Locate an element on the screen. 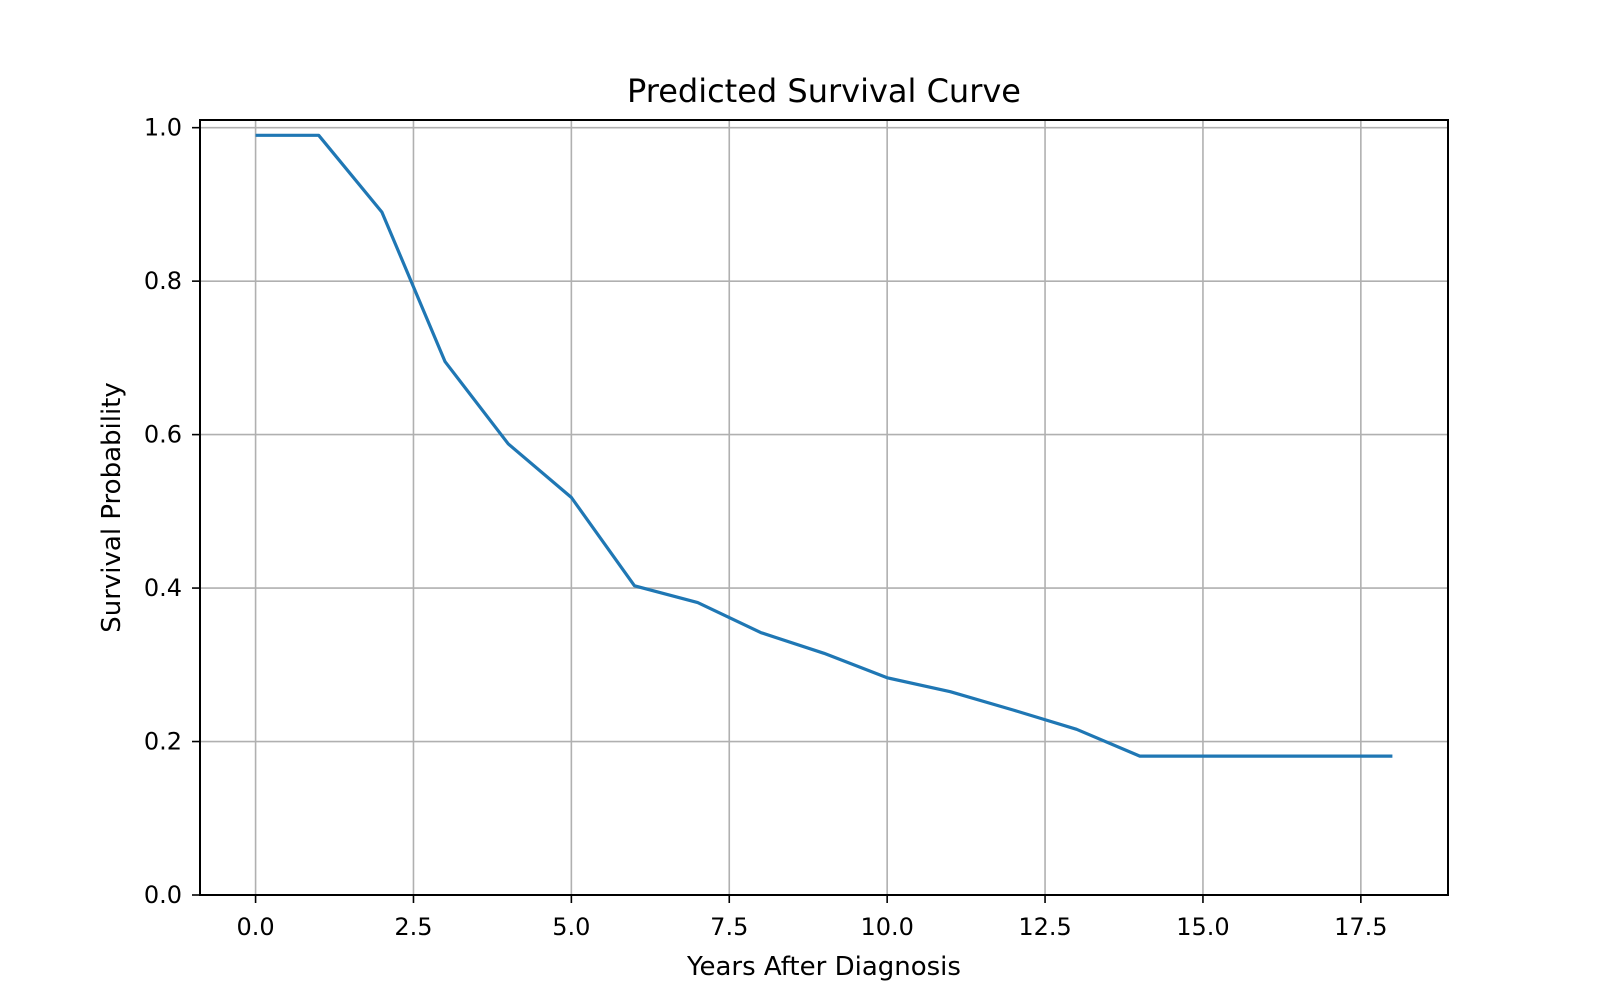  x-tick-label: 15.0 is located at coordinates (1202, 927).